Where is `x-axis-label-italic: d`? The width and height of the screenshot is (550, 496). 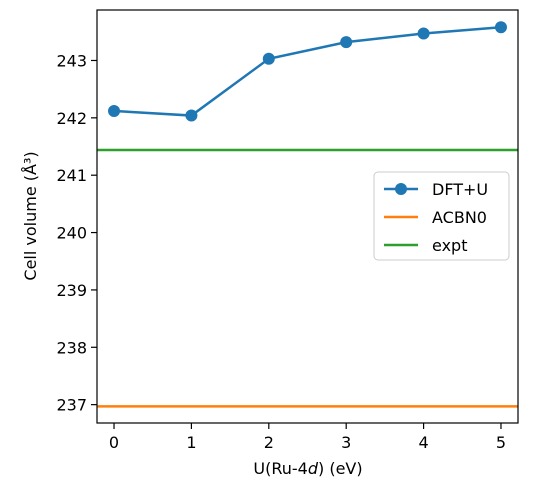 x-axis-label-italic: d is located at coordinates (313, 468).